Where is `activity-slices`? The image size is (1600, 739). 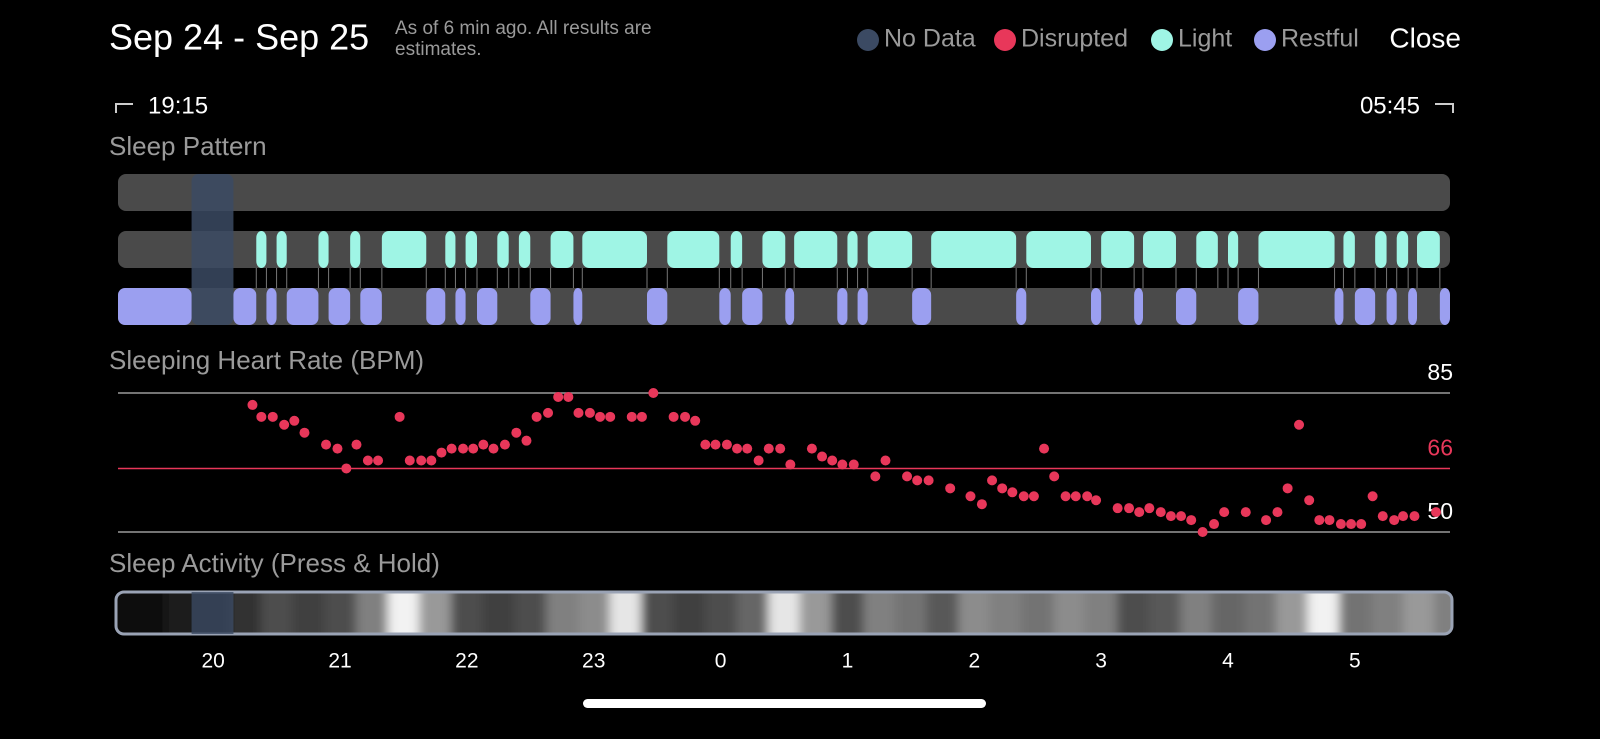
activity-slices is located at coordinates (784, 613).